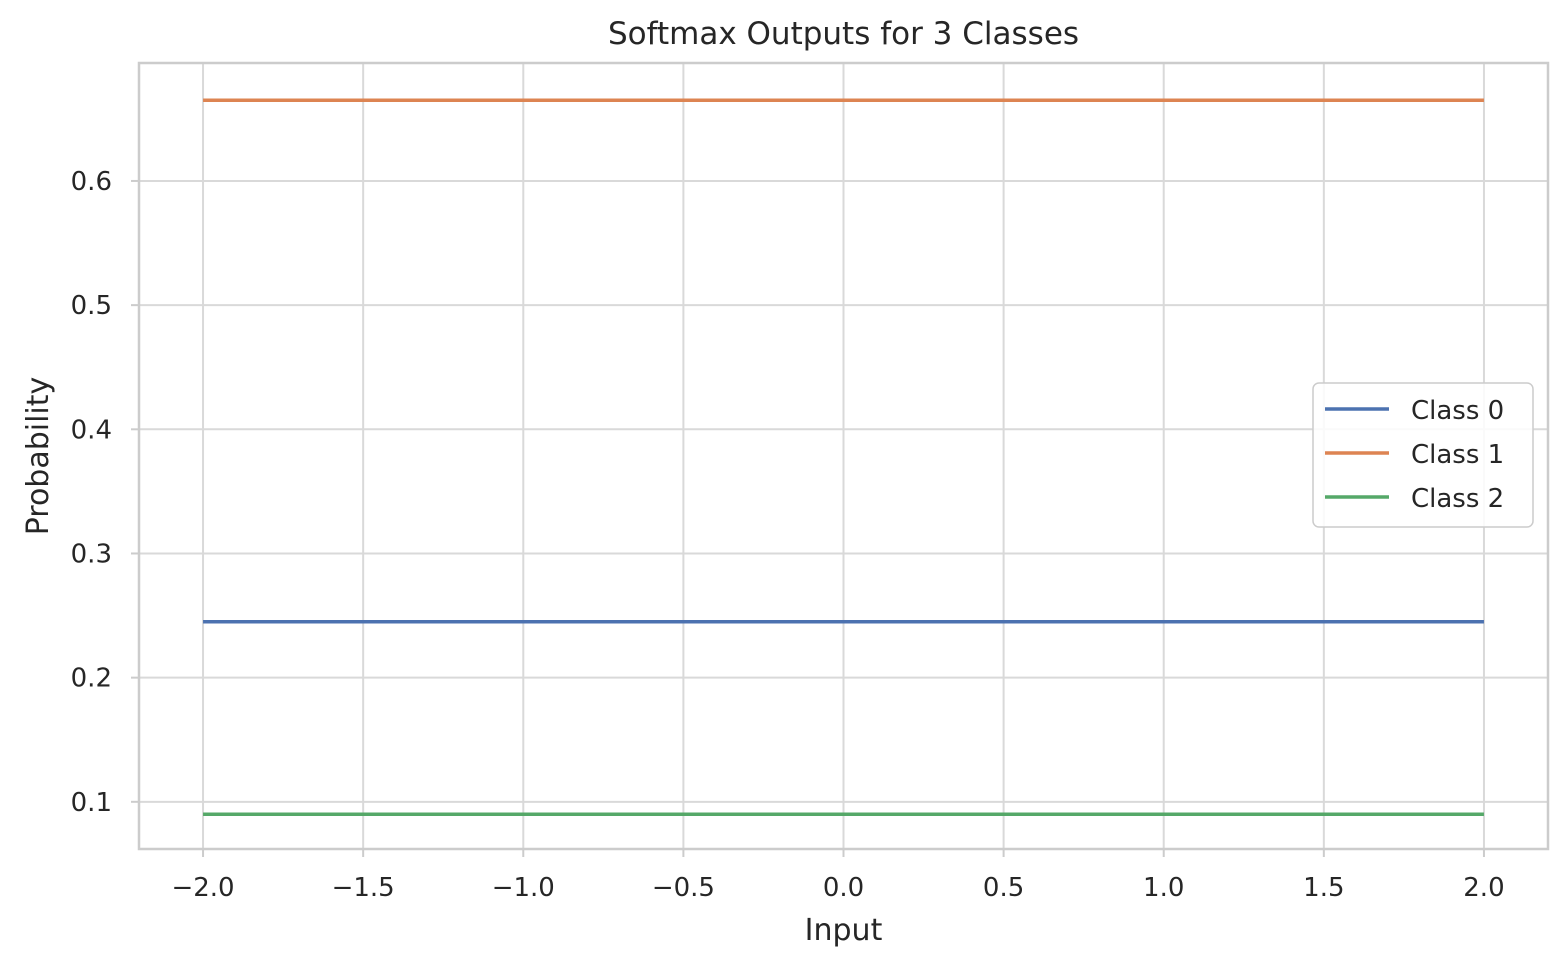 This screenshot has width=1568, height=972. I want to click on legend: Class 0 Class 1 Class 2, so click(1423, 455).